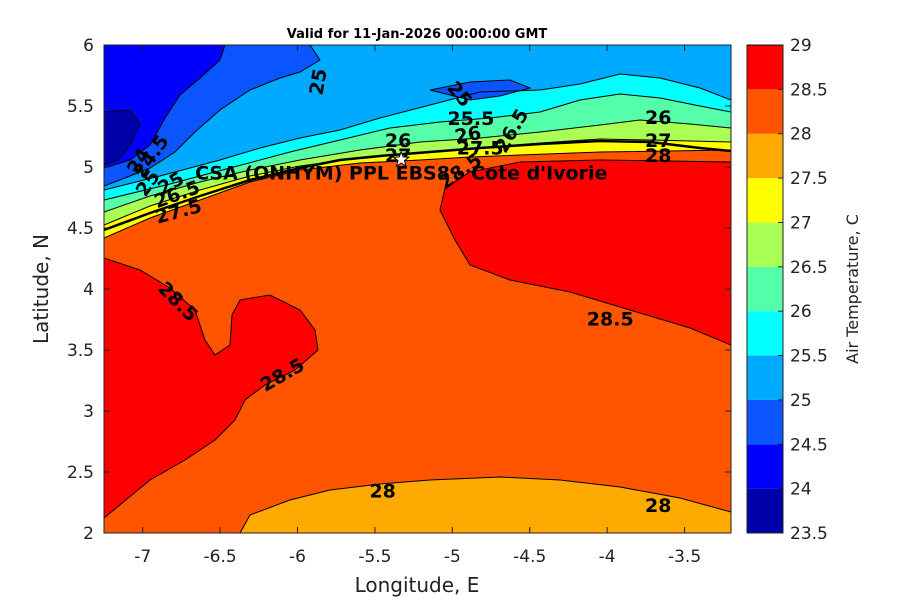  What do you see at coordinates (610, 319) in the screenshot?
I see `contour-label: 28.5` at bounding box center [610, 319].